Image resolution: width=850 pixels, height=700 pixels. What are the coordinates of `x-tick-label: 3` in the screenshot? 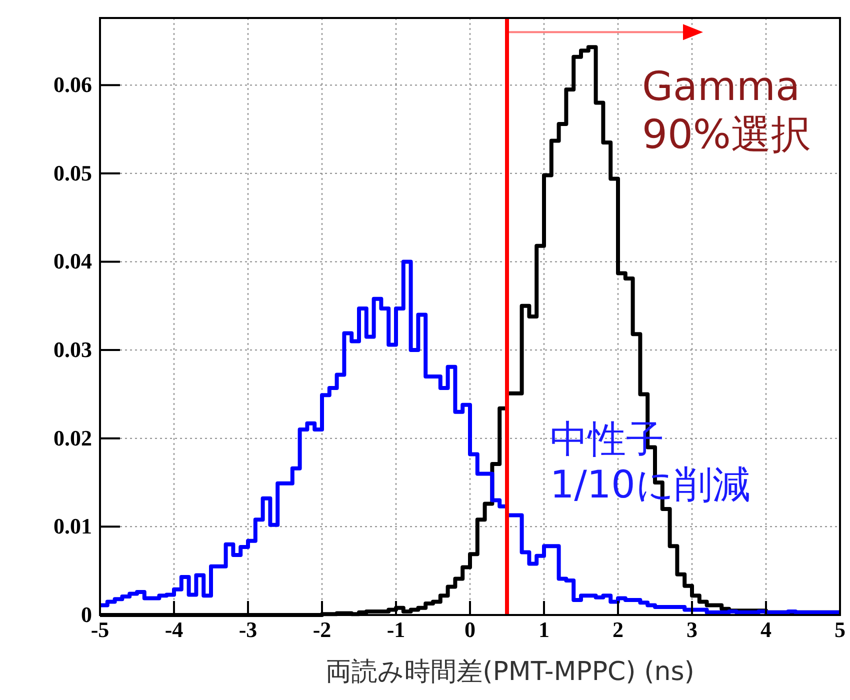 It's located at (692, 629).